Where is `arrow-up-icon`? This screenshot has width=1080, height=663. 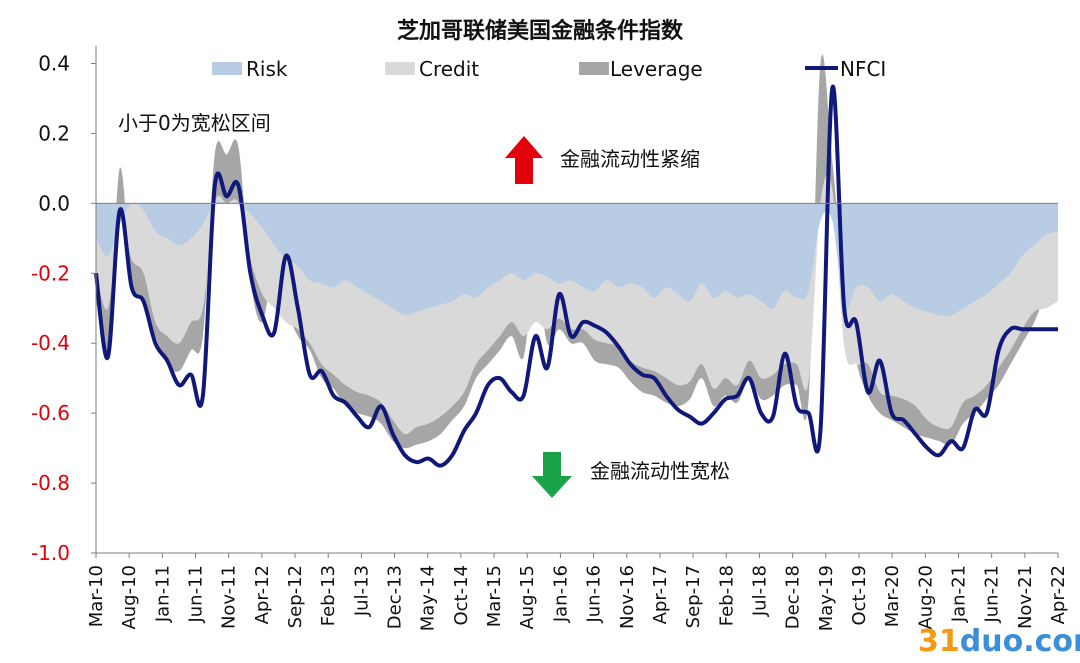
arrow-up-icon is located at coordinates (524, 160).